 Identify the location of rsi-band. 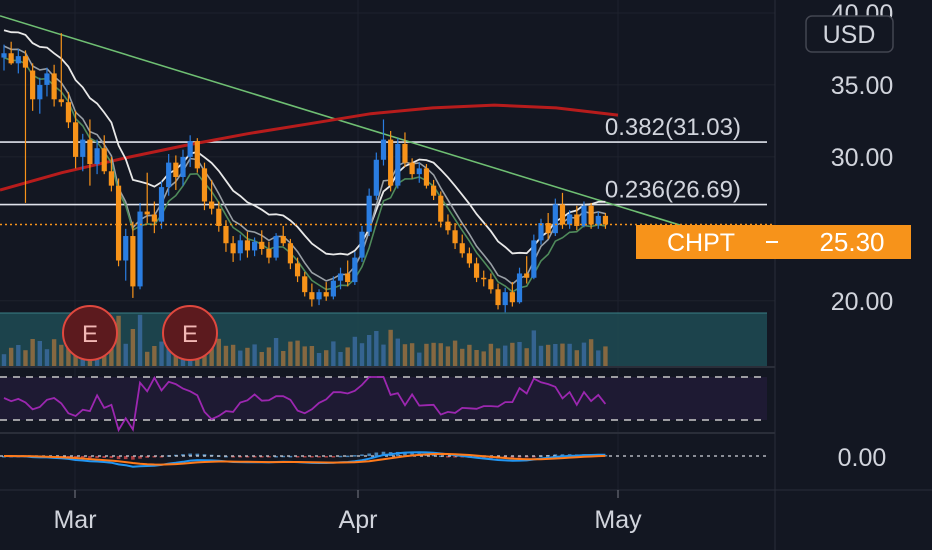
(383, 398).